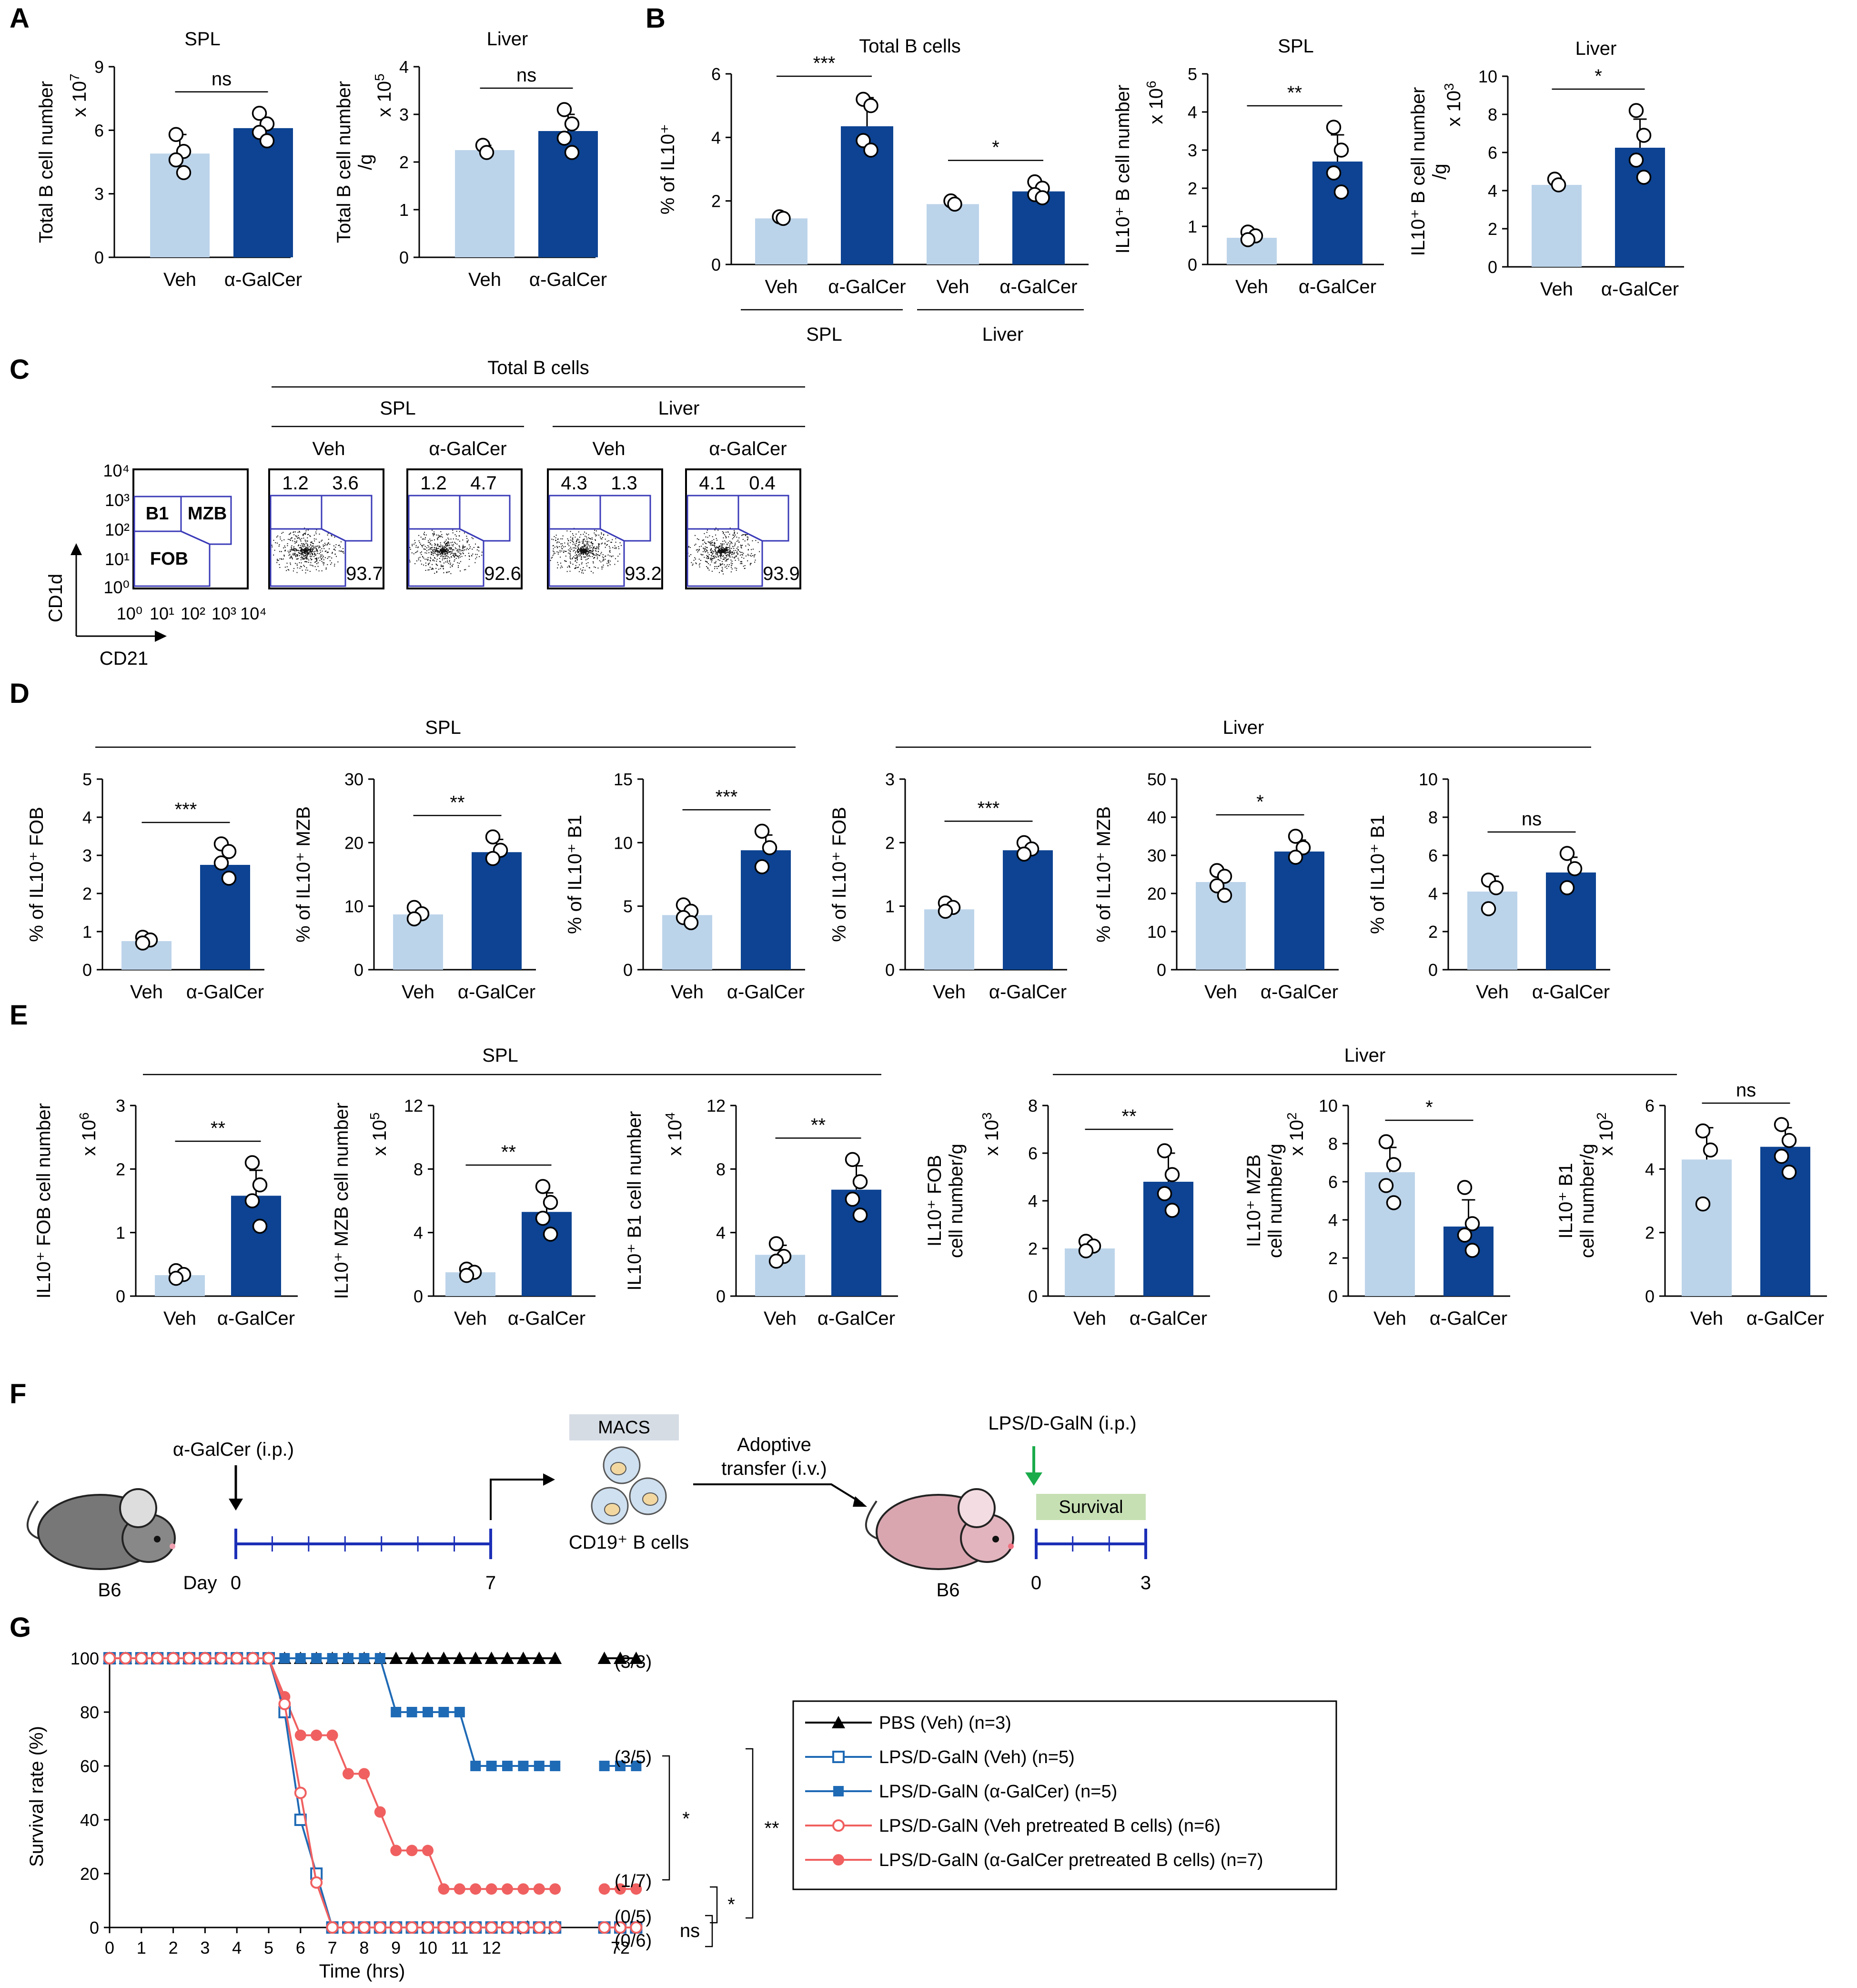 This screenshot has height=1988, width=1857. Describe the element at coordinates (117, 587) in the screenshot. I see `flow-ytick-0: 10⁰` at that location.